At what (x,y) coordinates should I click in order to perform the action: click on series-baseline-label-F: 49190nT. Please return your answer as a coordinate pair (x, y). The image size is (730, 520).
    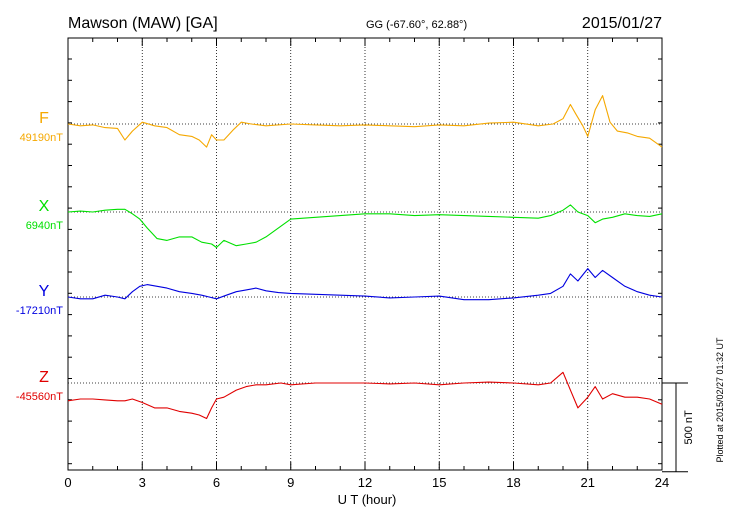
    Looking at the image, I should click on (42, 138).